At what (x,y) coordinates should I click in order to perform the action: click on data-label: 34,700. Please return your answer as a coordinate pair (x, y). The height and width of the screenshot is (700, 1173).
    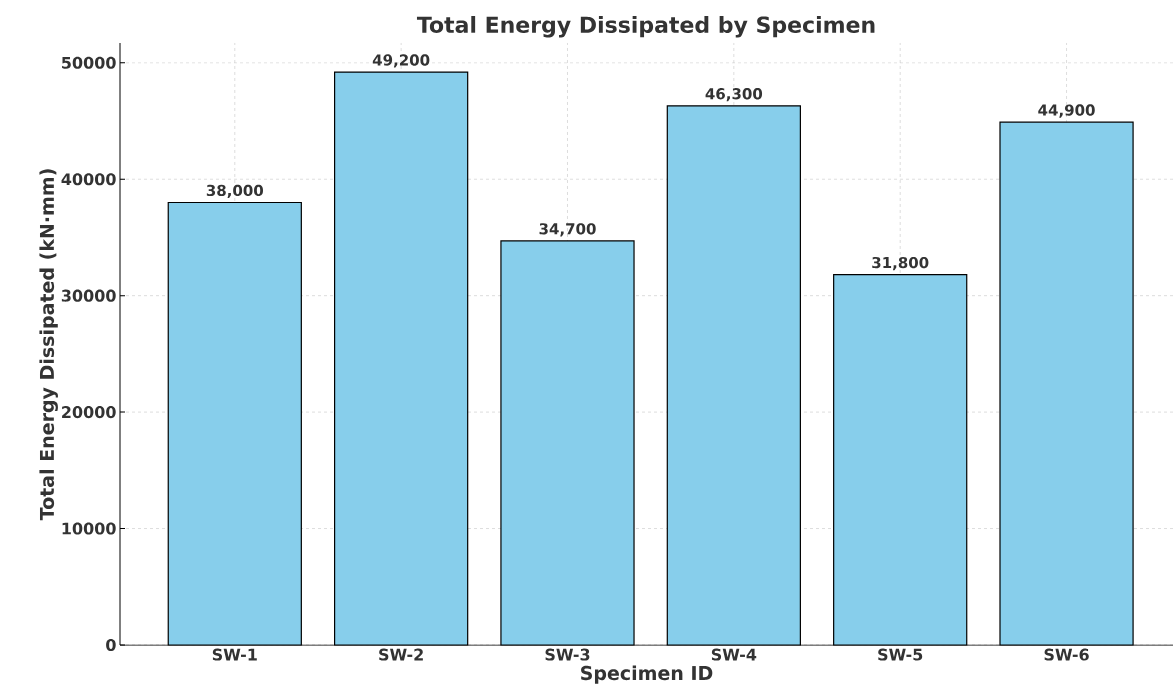
    Looking at the image, I should click on (567, 230).